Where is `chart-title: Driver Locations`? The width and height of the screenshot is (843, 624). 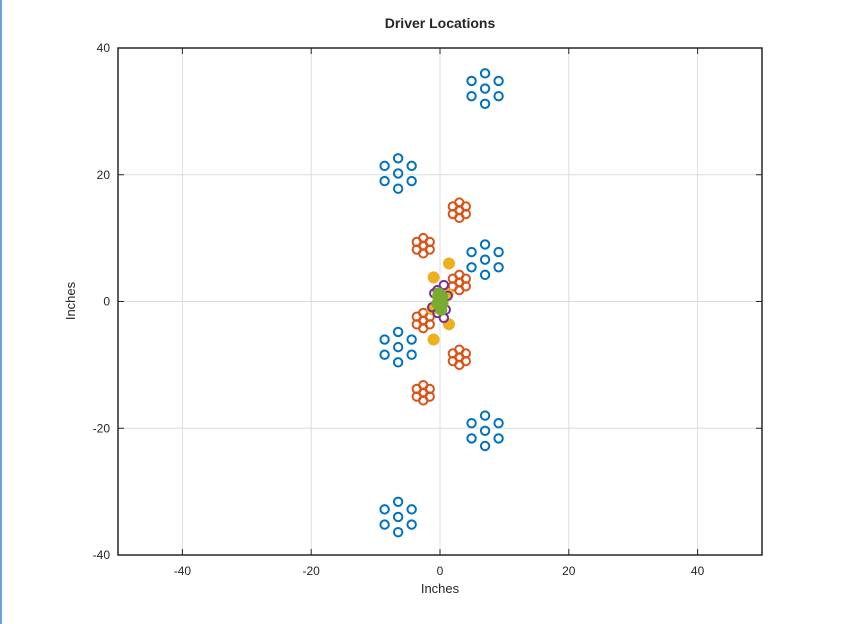 chart-title: Driver Locations is located at coordinates (440, 23).